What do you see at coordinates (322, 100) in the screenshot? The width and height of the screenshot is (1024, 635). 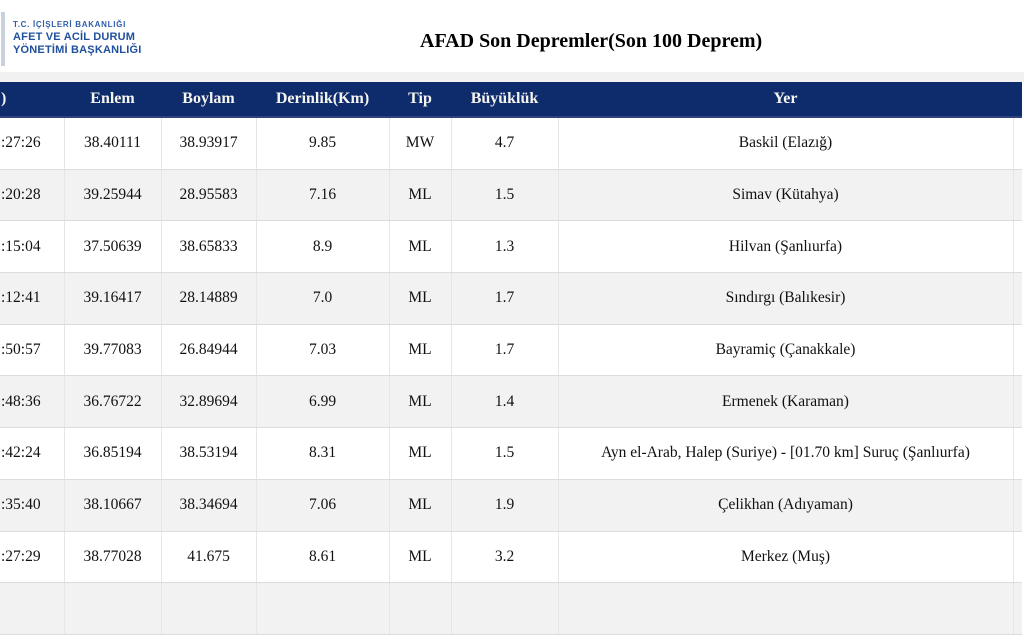 I see `col-header-derinlik: Derinlik(Km)` at bounding box center [322, 100].